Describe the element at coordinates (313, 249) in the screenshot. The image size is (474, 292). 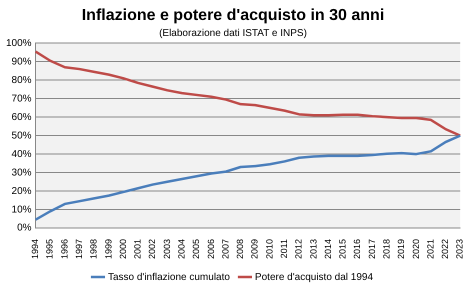
I see `x-tick-label: 2013` at that location.